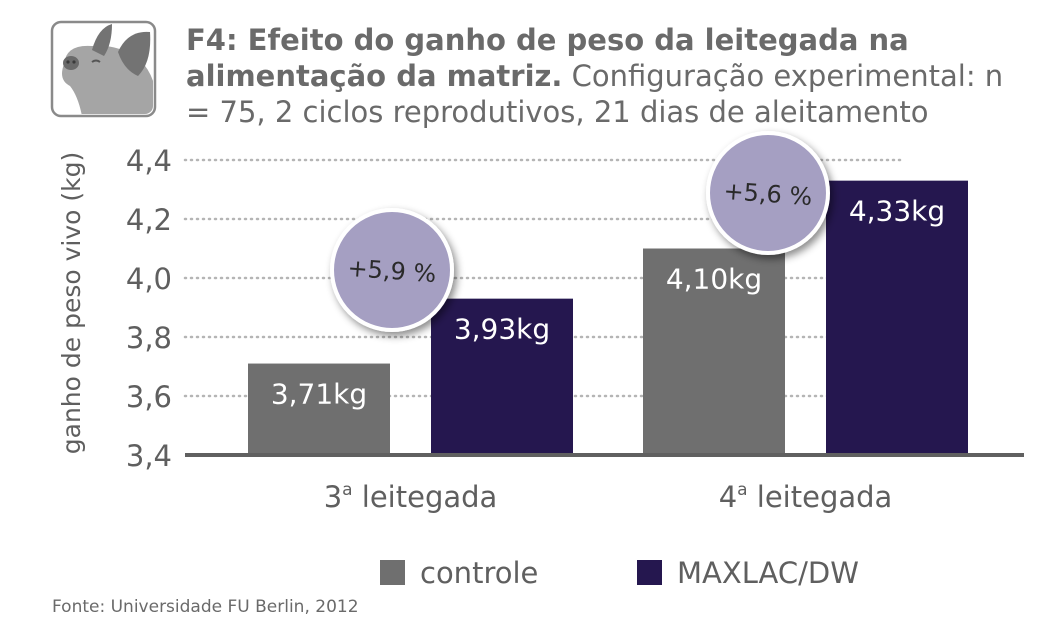  I want to click on increase-label: +5,6 %, so click(768, 194).